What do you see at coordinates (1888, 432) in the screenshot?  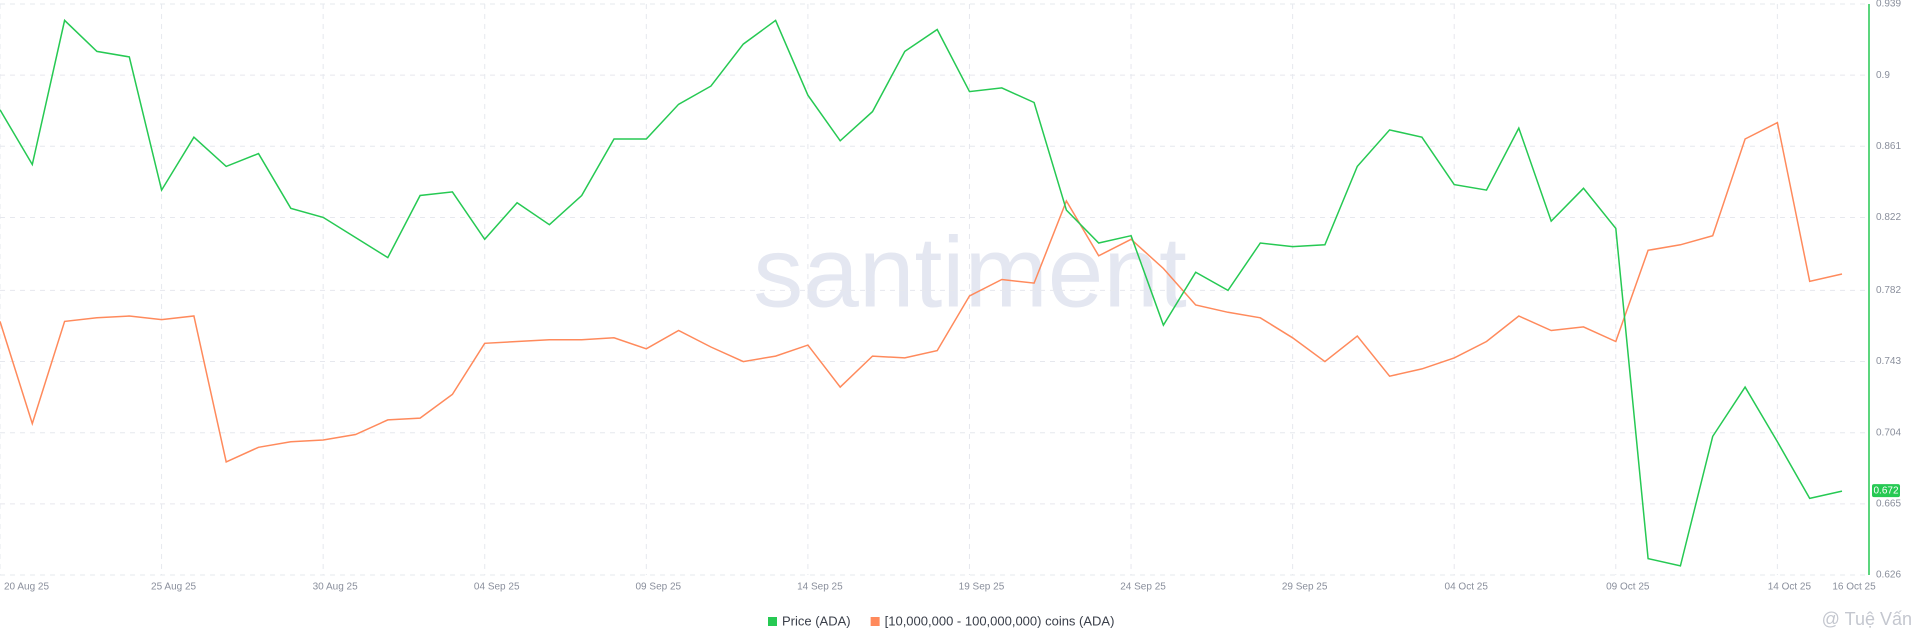 I see `y-tick-label: 0.704` at bounding box center [1888, 432].